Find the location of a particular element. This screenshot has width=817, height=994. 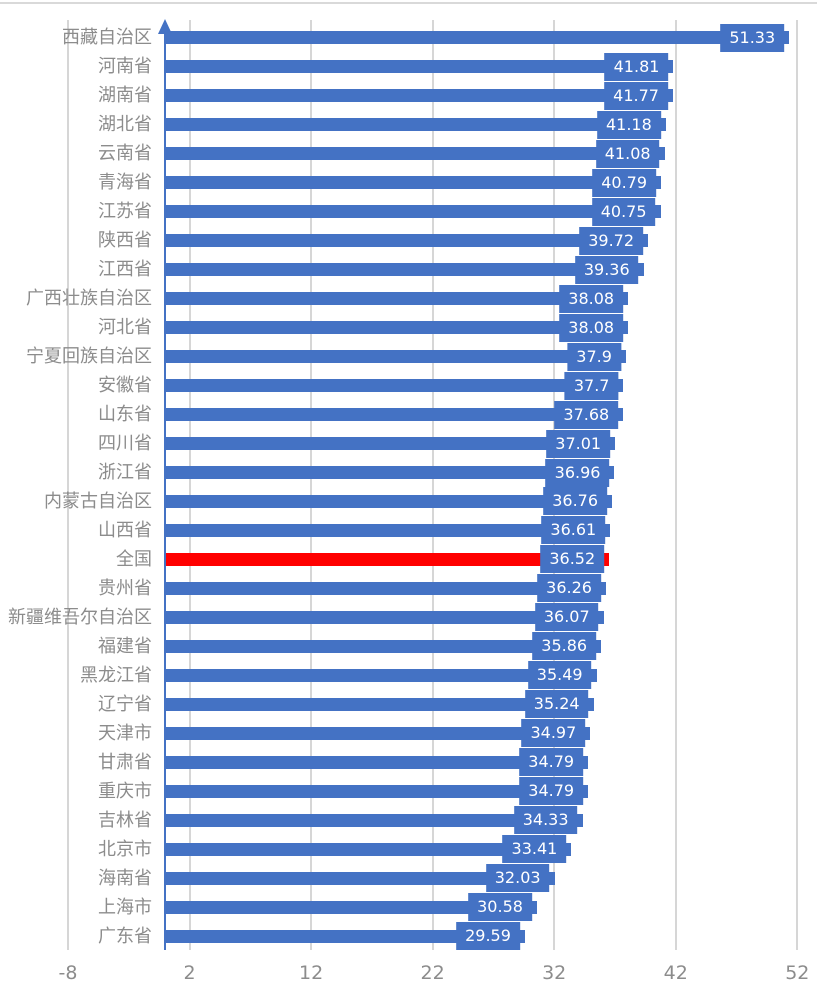

value-label: 33.41 is located at coordinates (534, 849).